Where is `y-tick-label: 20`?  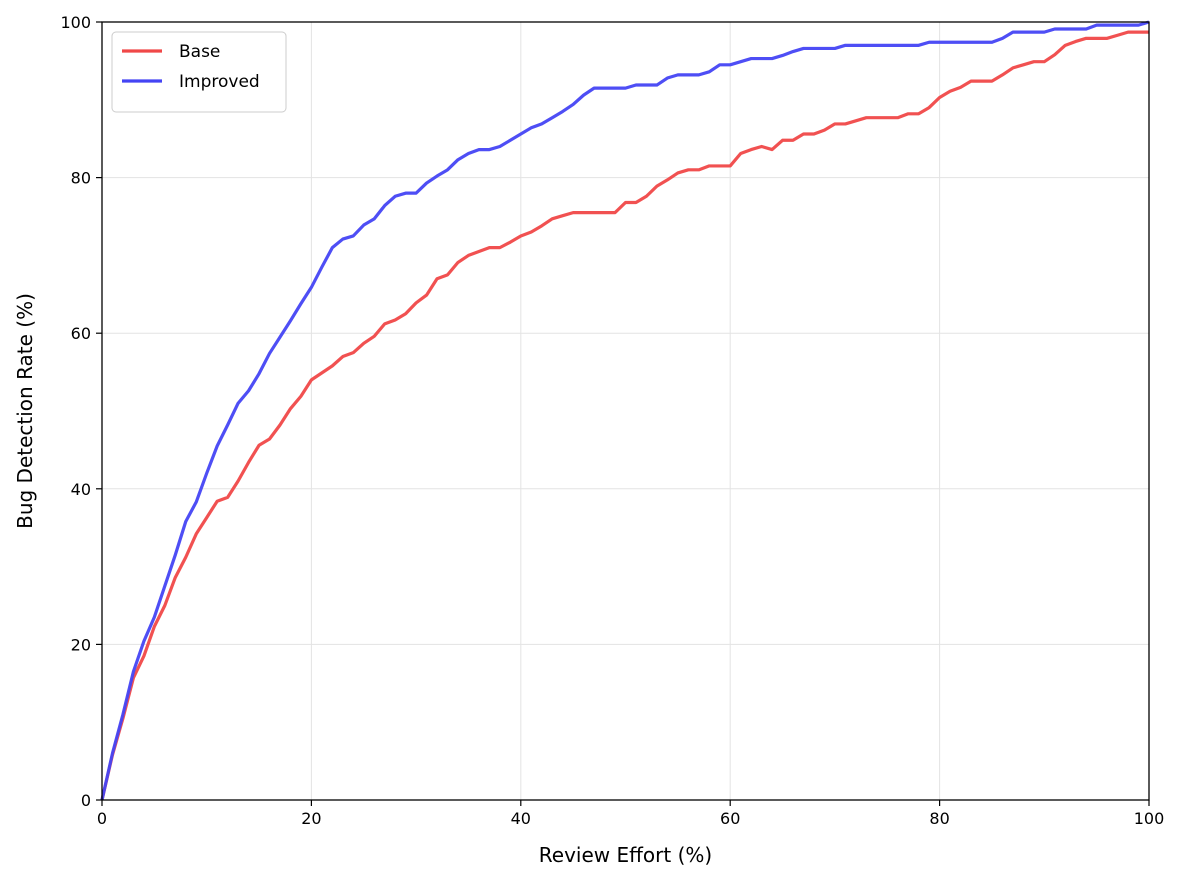 y-tick-label: 20 is located at coordinates (81, 644).